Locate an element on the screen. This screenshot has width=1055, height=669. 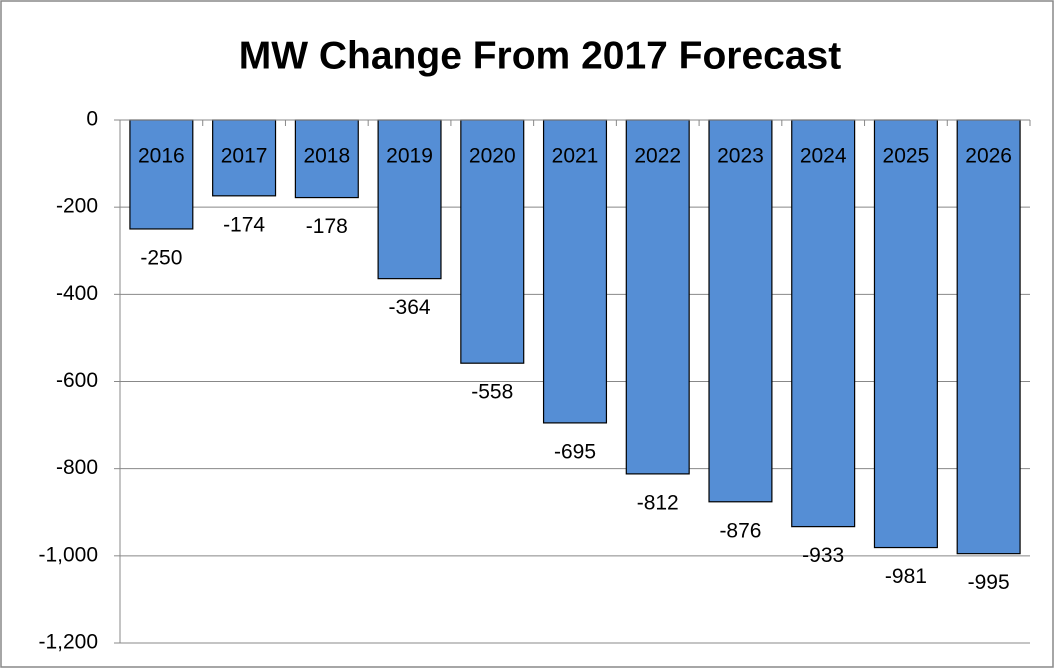
y-tick-label: -1,200 is located at coordinates (68, 642).